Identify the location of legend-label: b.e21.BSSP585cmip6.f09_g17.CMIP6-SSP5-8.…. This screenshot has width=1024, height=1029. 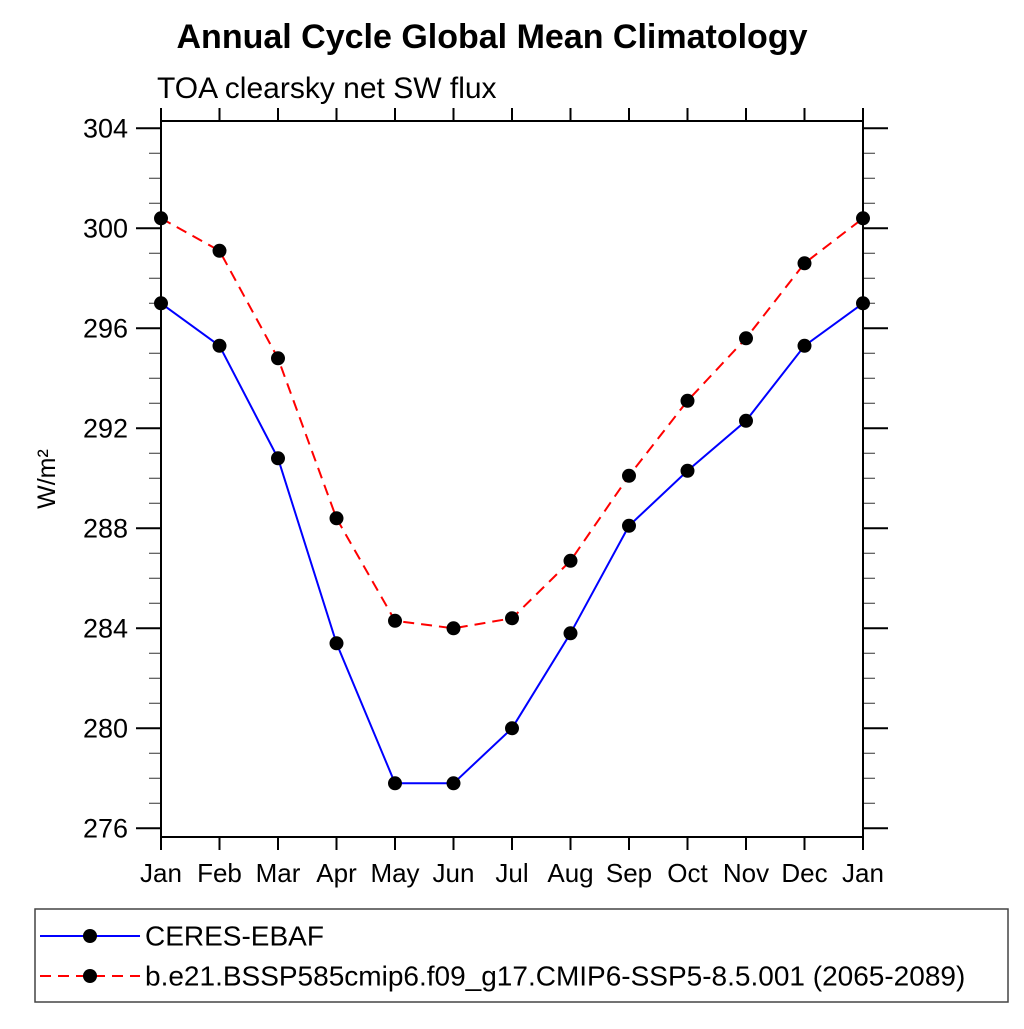
(555, 976).